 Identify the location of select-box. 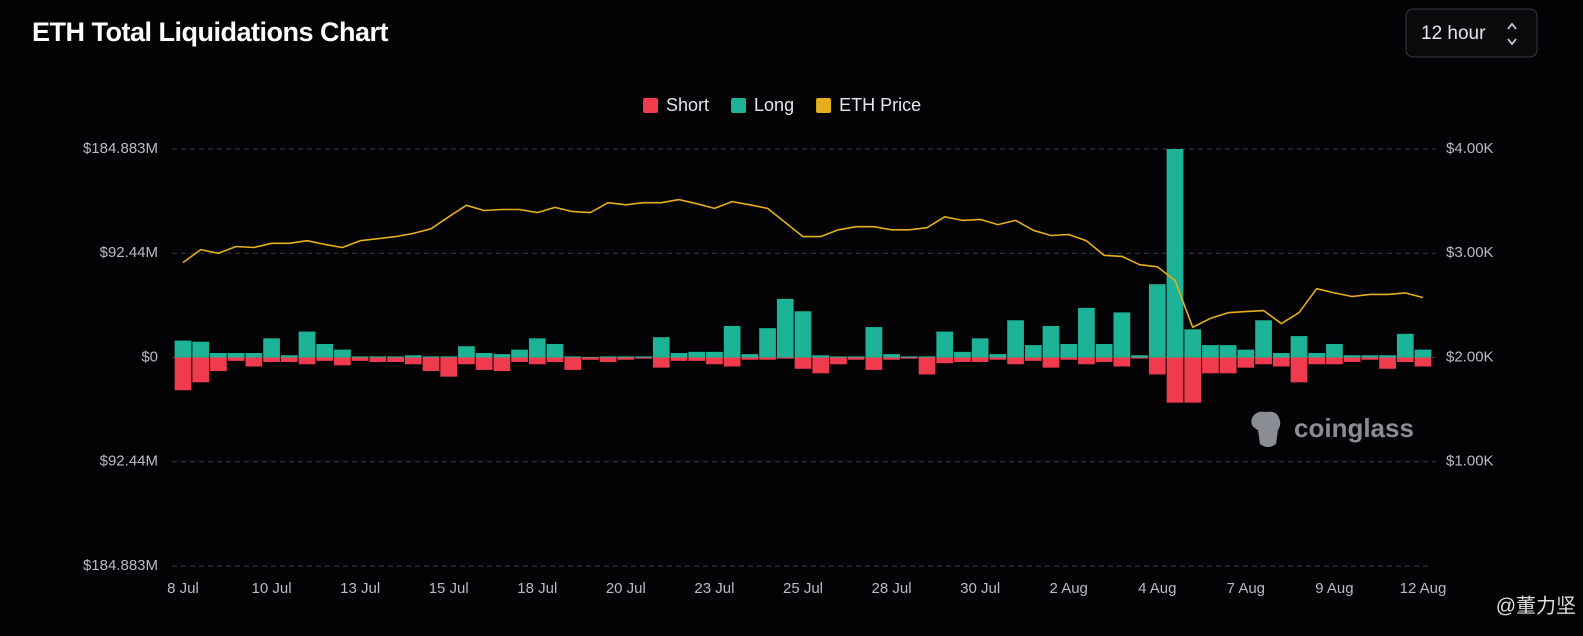
(1471, 33).